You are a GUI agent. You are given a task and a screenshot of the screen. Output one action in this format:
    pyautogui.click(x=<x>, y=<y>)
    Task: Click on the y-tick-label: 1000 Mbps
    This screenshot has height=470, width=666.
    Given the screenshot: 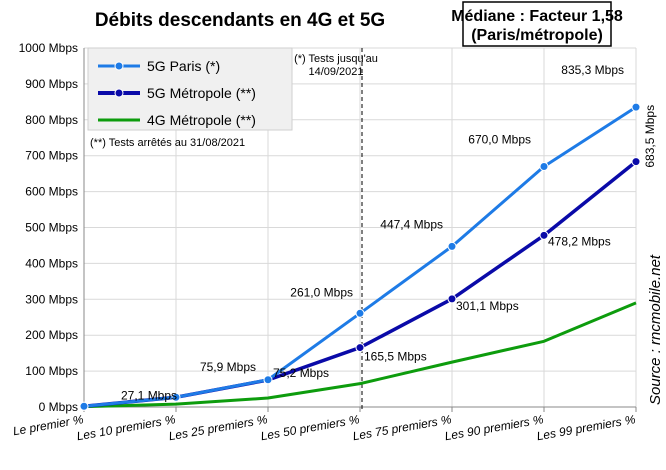 What is the action you would take?
    pyautogui.click(x=48, y=48)
    